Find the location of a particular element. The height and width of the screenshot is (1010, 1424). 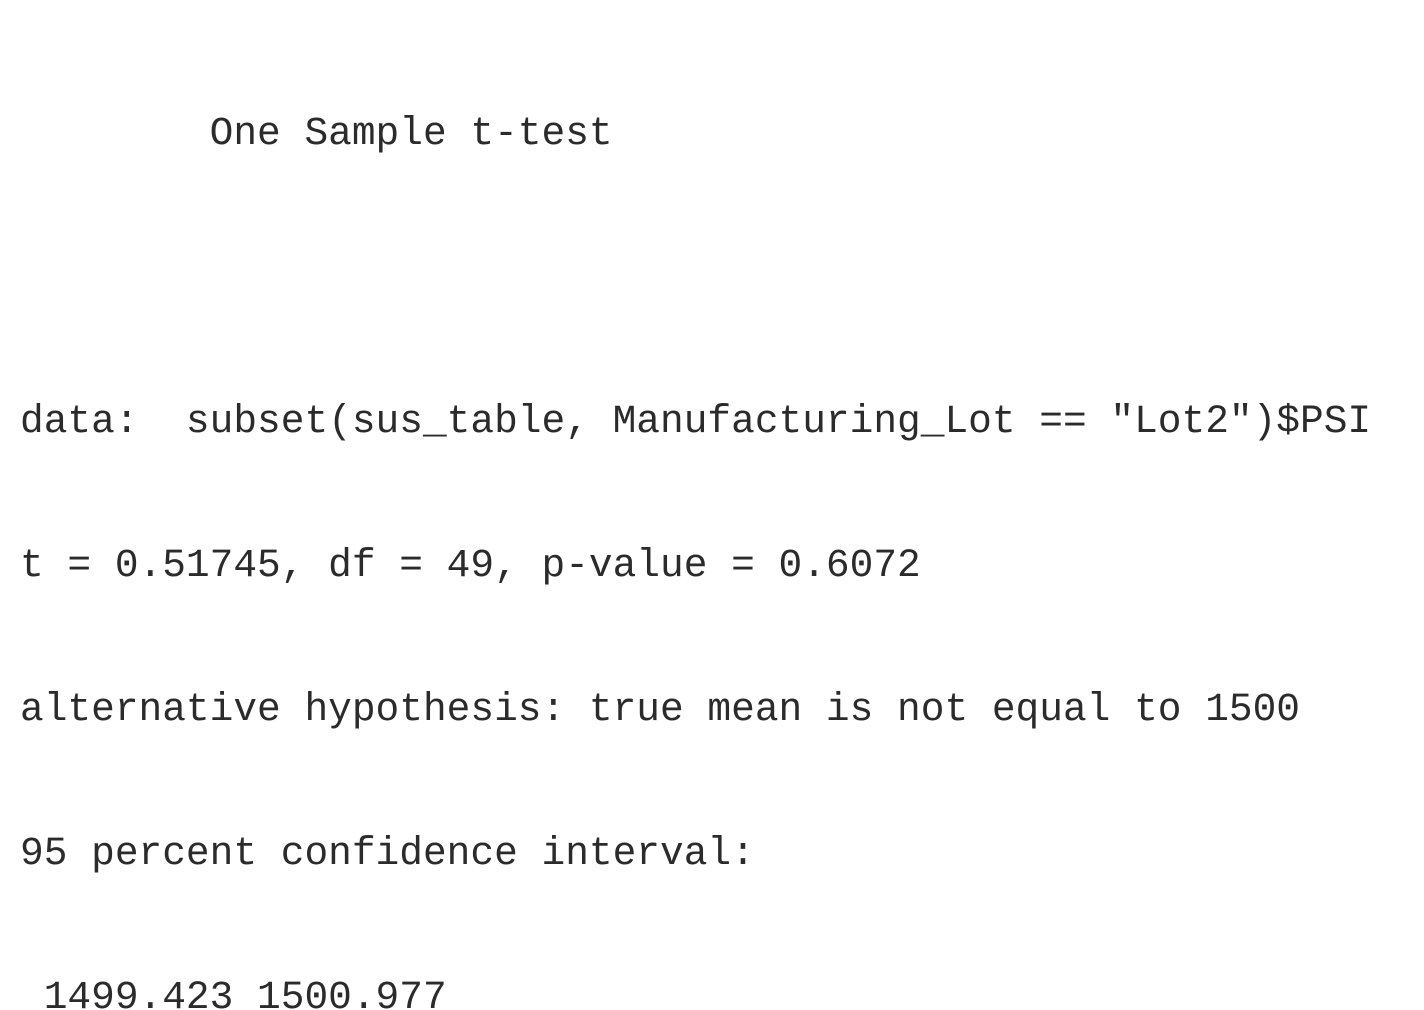

test-statistics-line: t = 0.51745, df = 49, p-value = 0.6072 is located at coordinates (470, 565).